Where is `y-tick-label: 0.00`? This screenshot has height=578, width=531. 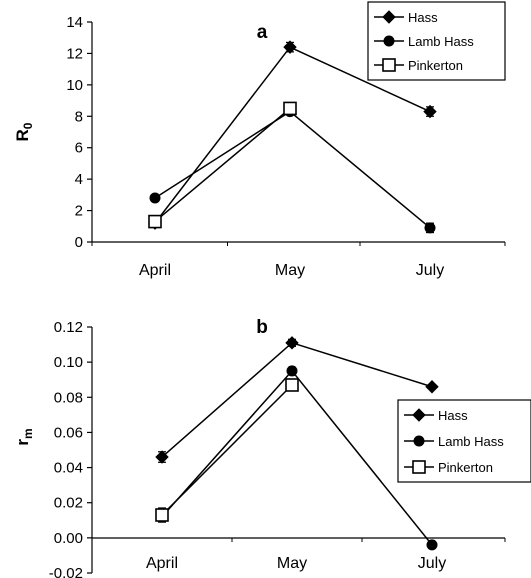 y-tick-label: 0.00 is located at coordinates (68, 538).